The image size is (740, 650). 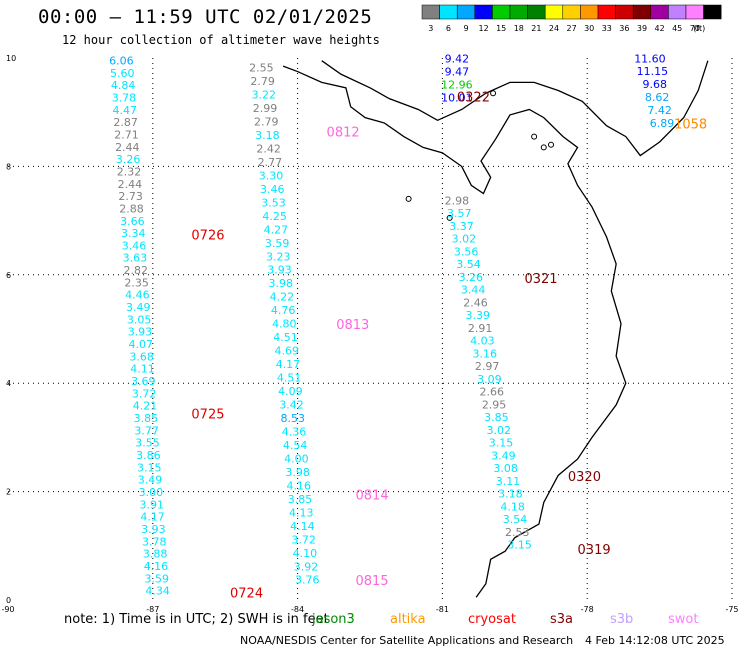 What do you see at coordinates (8, 492) in the screenshot?
I see `y-tick-label: 2` at bounding box center [8, 492].